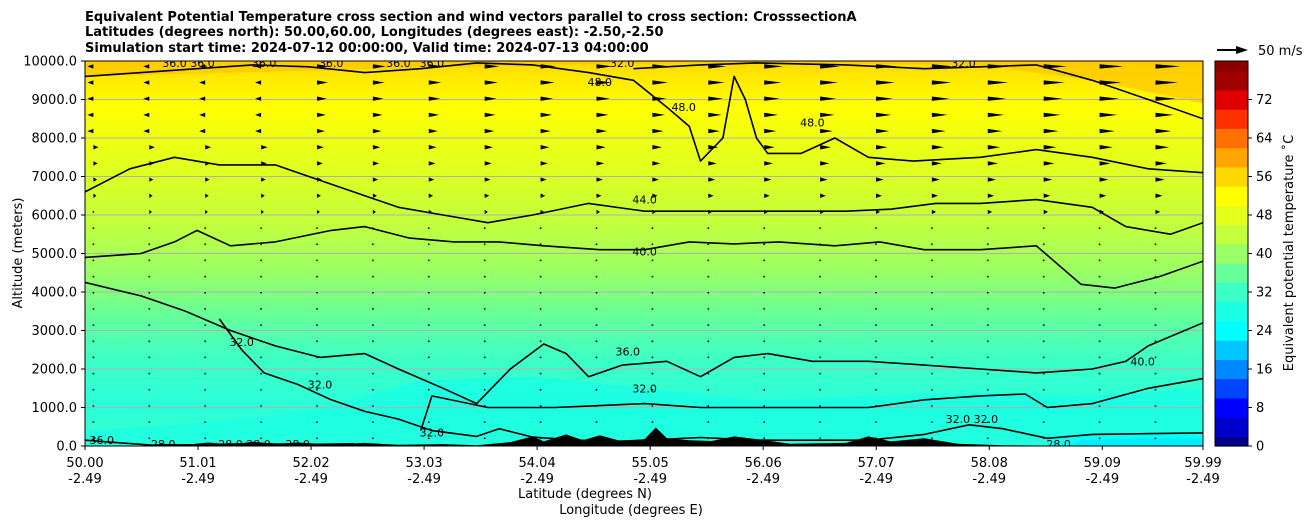  Describe the element at coordinates (1242, 50) in the screenshot. I see `quiver-key-arrowhead-icon` at that location.